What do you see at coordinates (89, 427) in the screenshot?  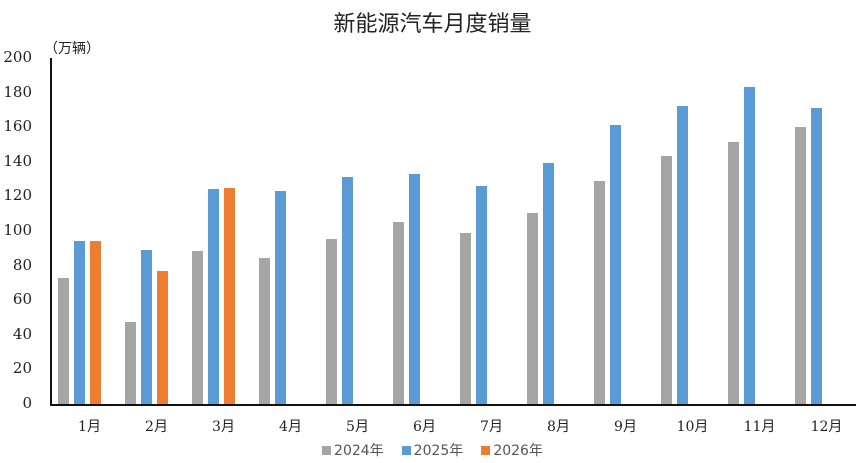 I see `x-tick-label: 1月` at bounding box center [89, 427].